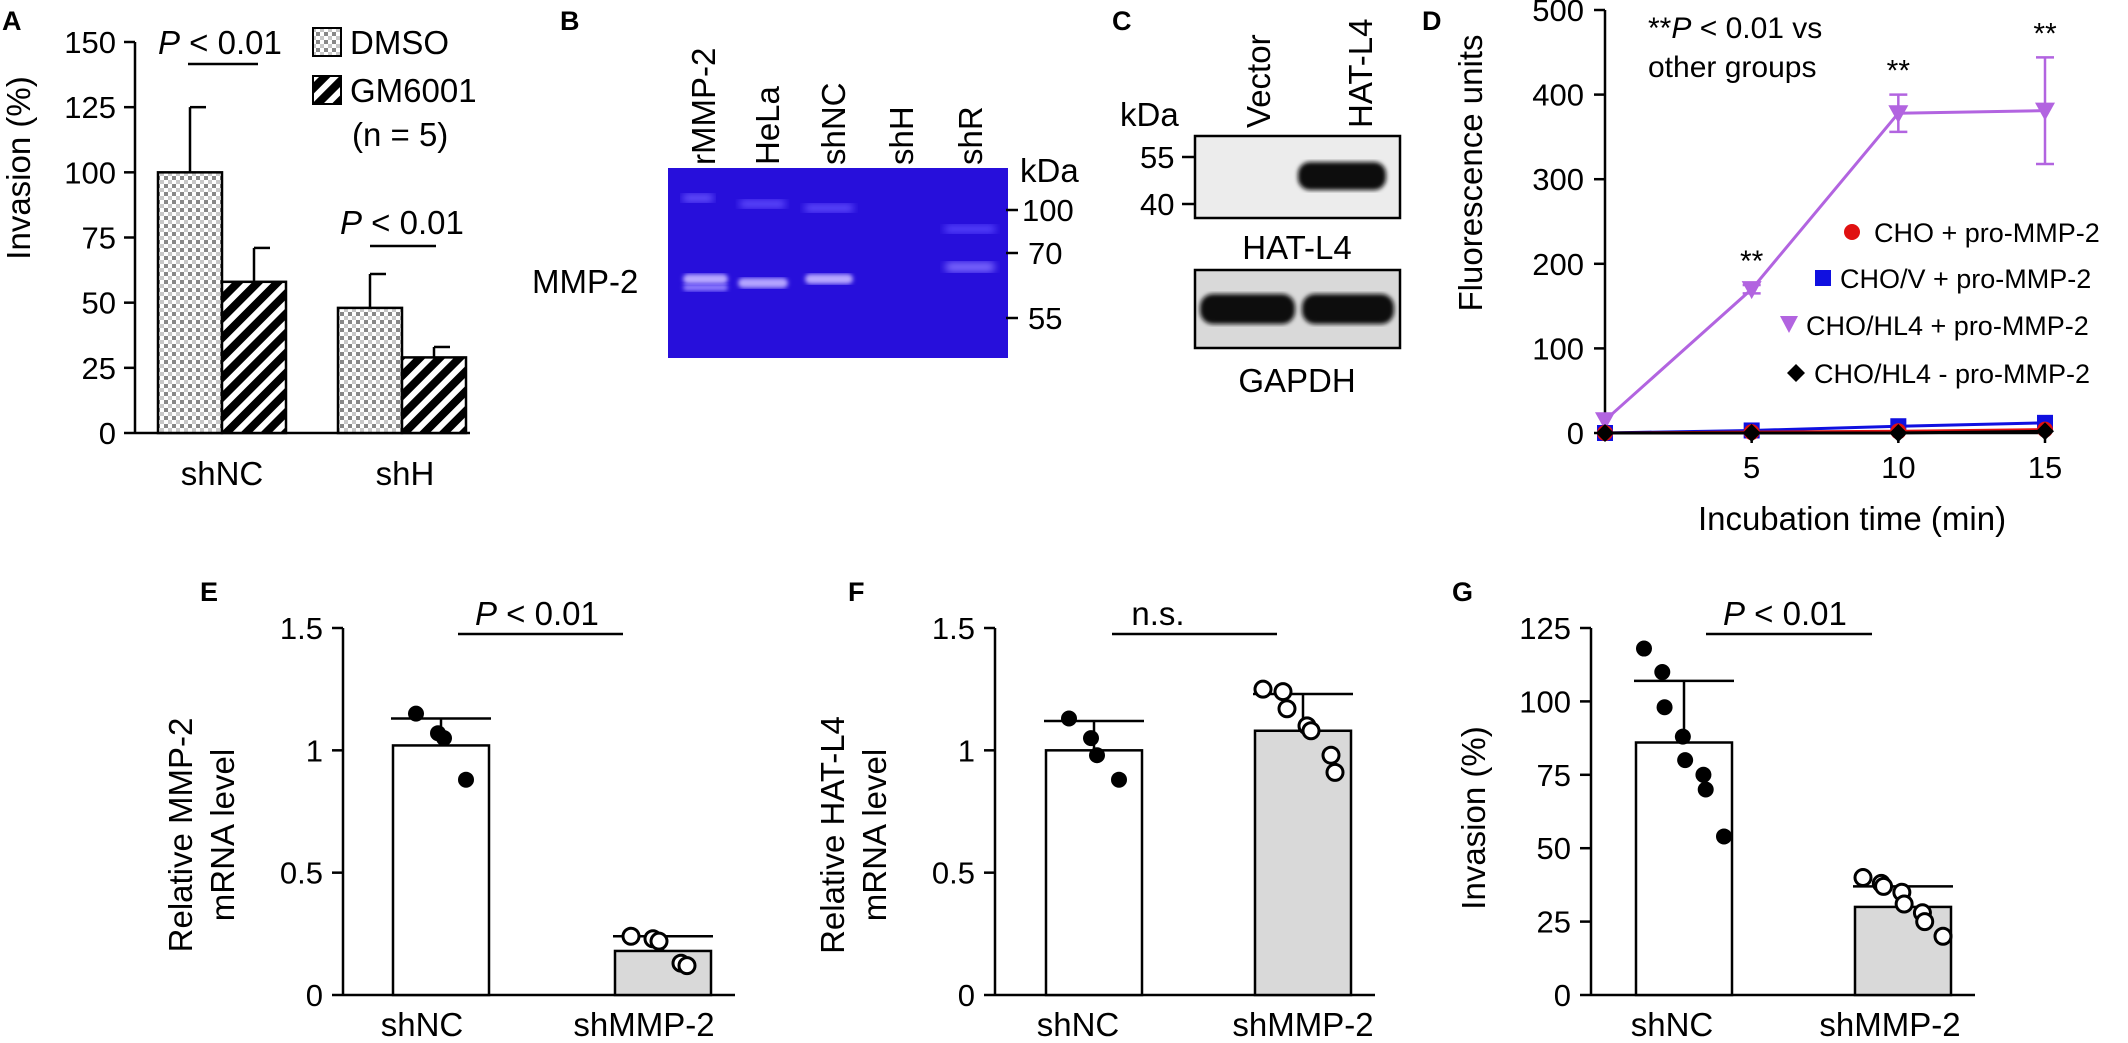 The width and height of the screenshot is (2128, 1043). I want to click on panel-b-band-label: MMP-2, so click(585, 281).